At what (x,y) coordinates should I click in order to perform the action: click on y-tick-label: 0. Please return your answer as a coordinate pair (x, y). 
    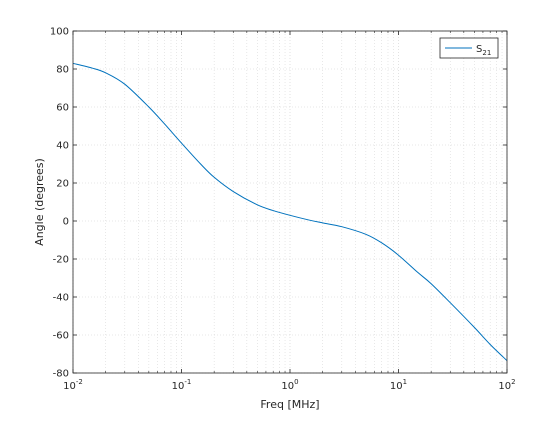
    Looking at the image, I should click on (66, 222).